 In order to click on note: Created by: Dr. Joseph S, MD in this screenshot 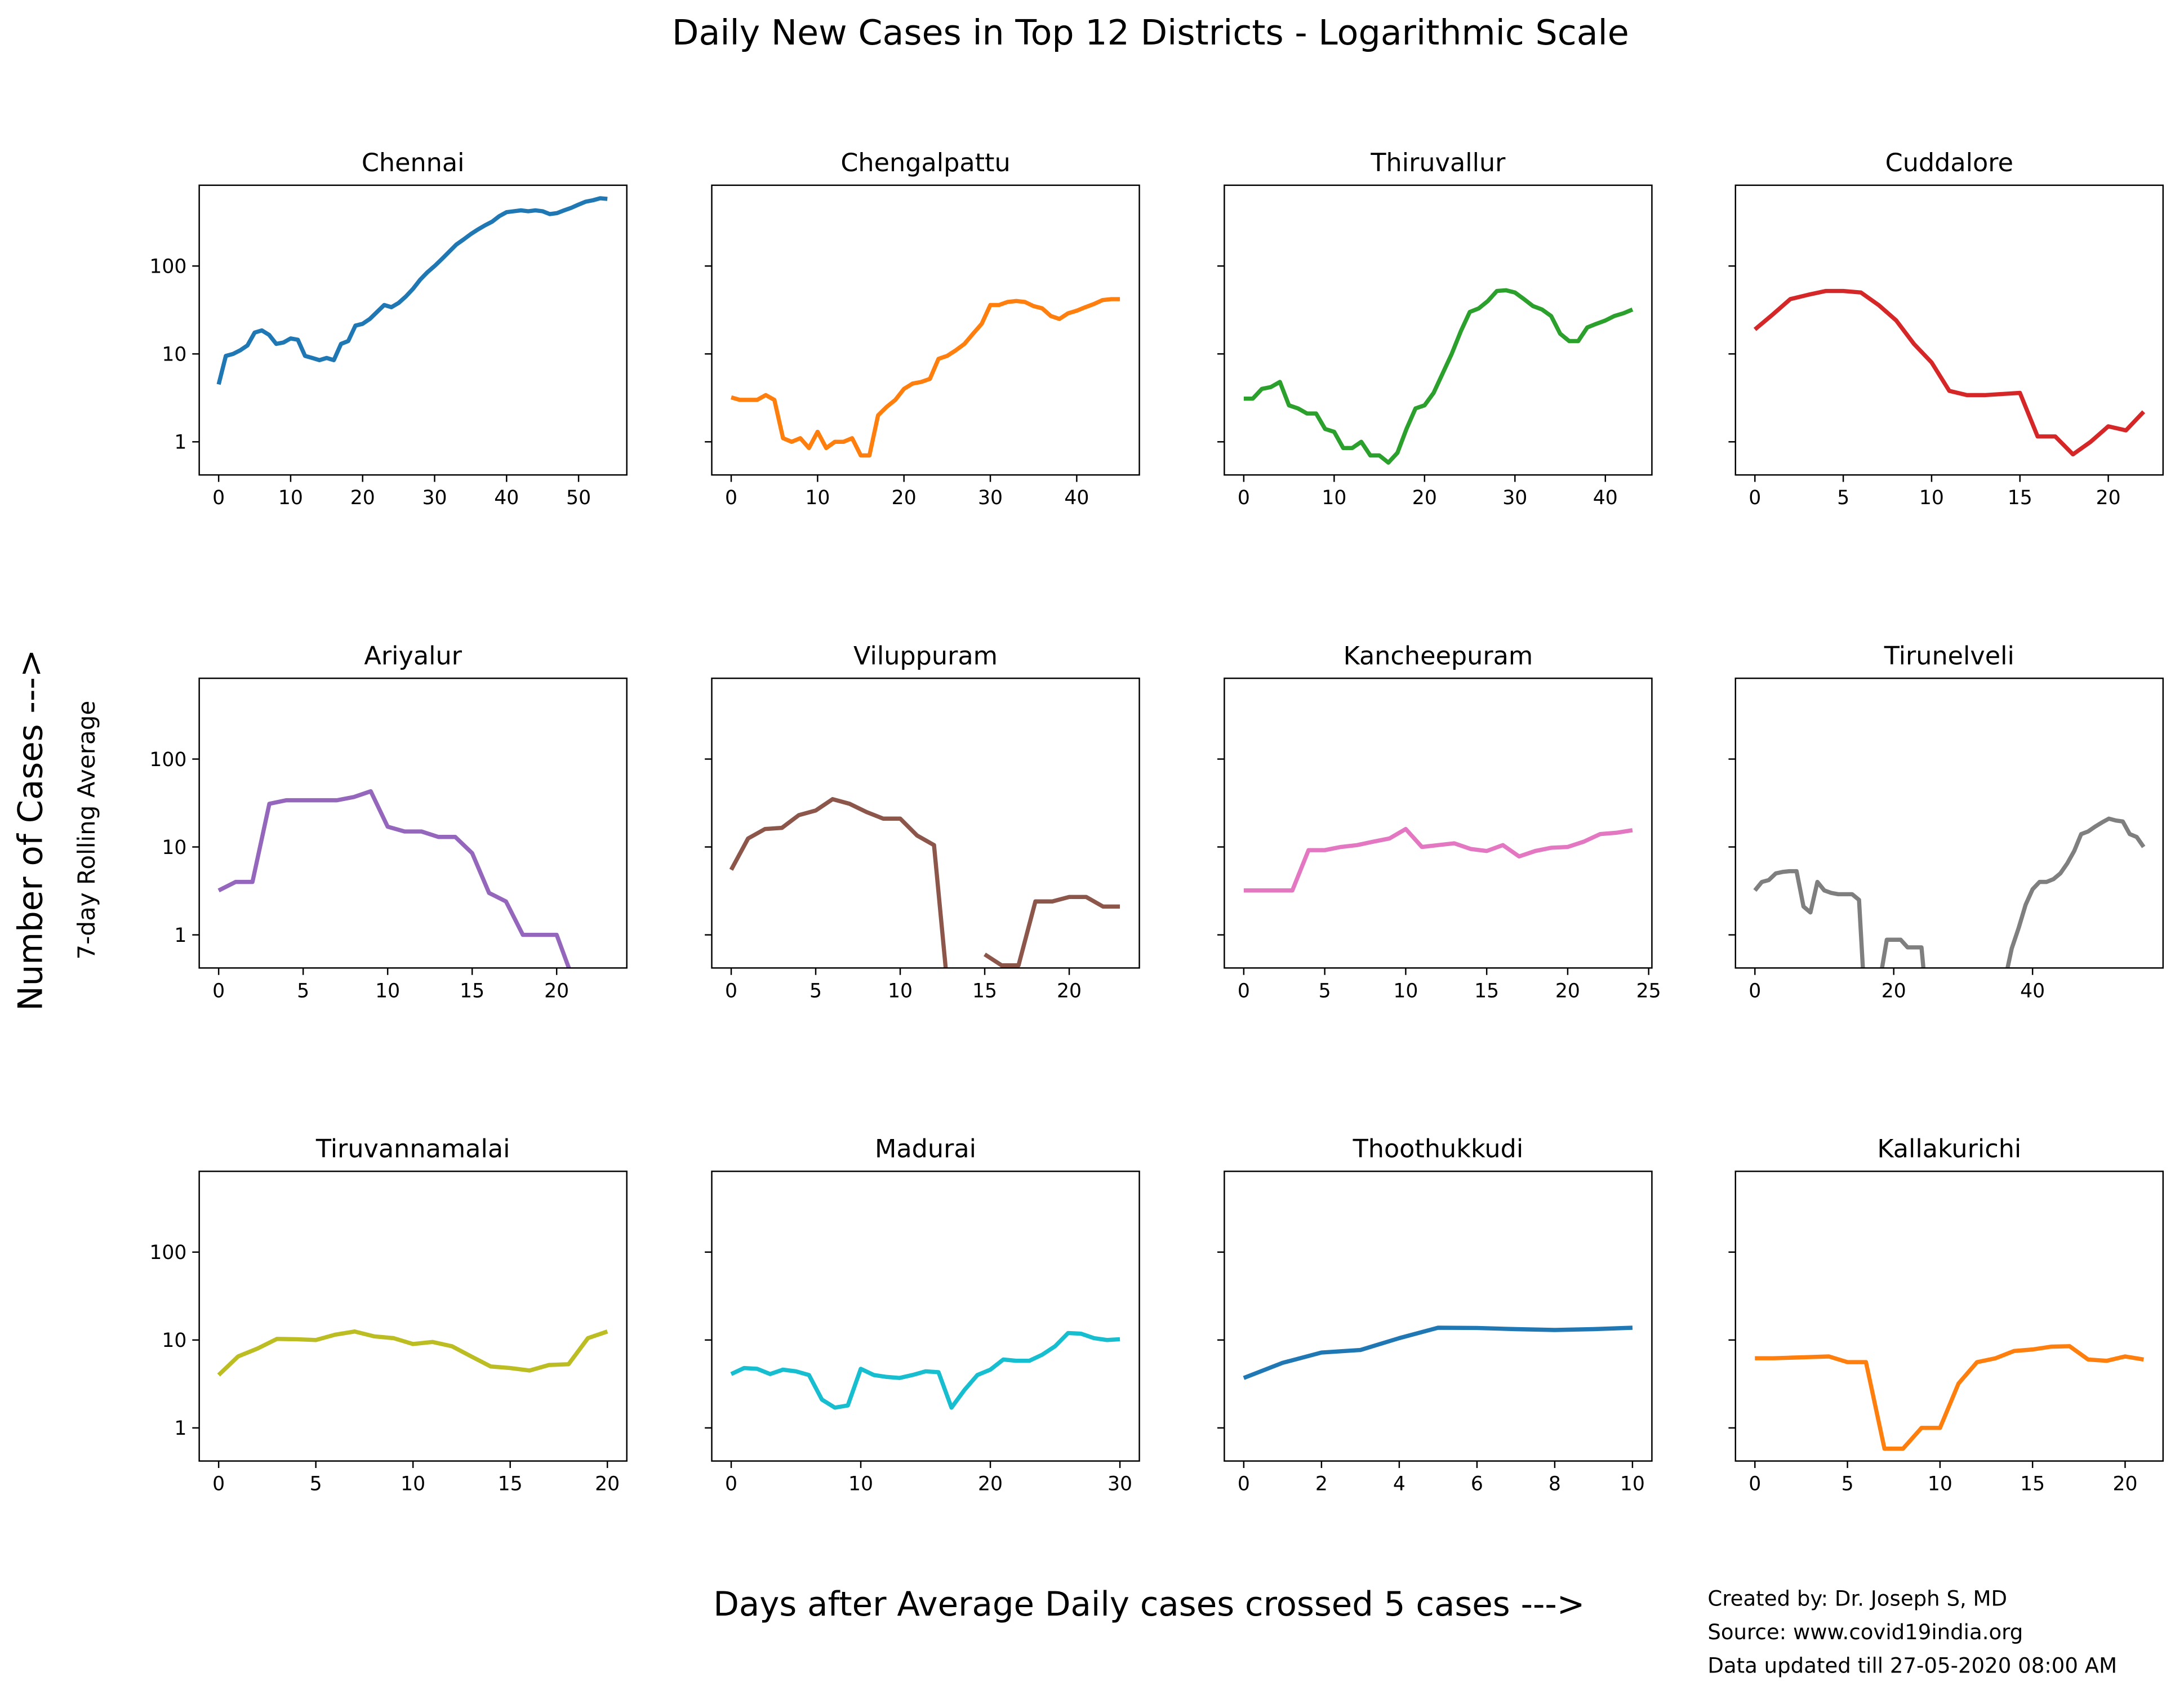, I will do `click(1857, 1599)`.